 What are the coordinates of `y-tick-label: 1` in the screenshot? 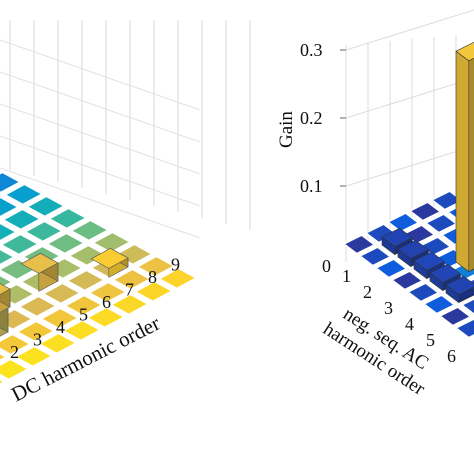 It's located at (346, 276).